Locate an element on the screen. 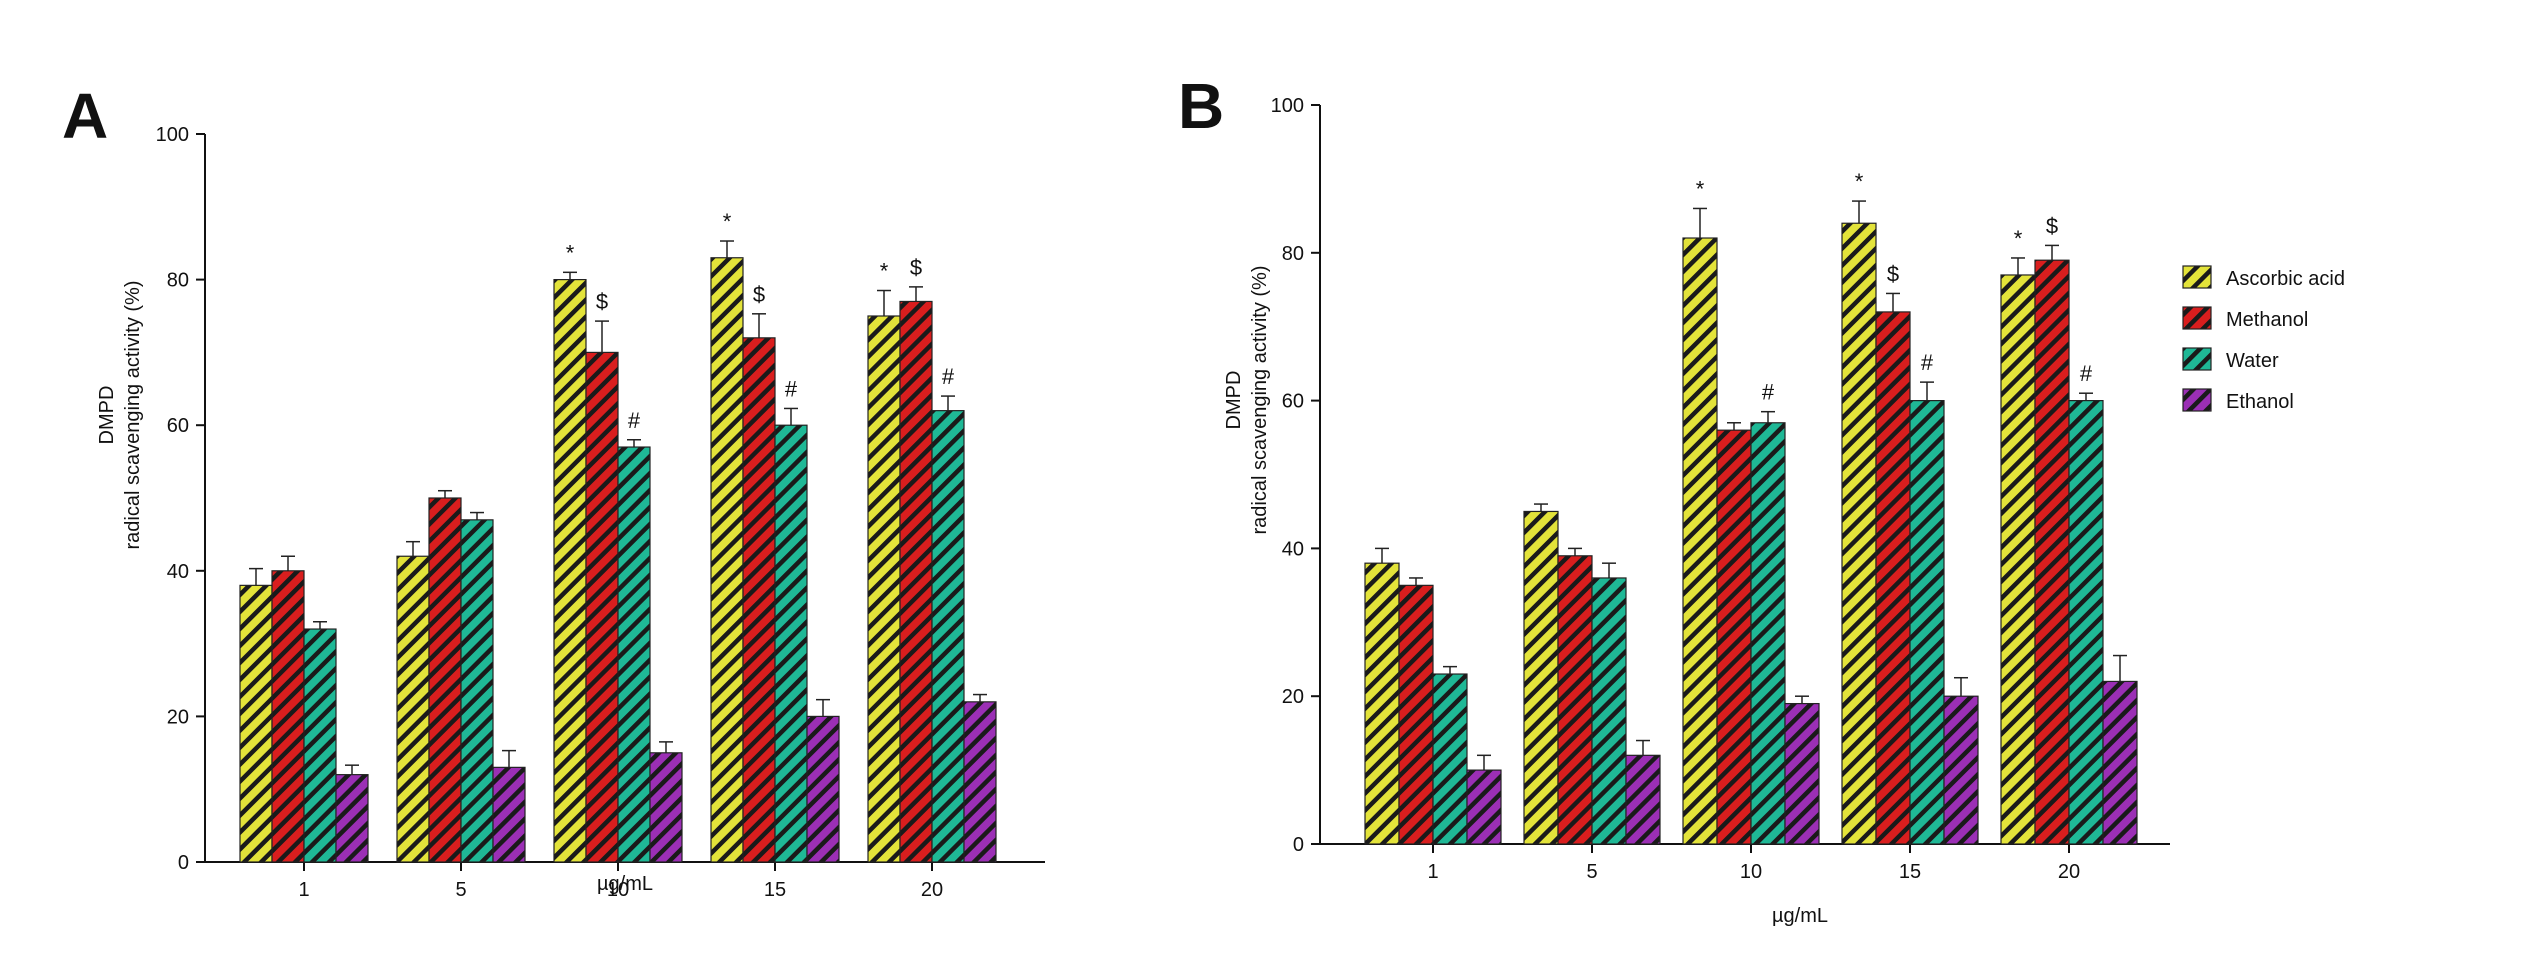 This screenshot has height=956, width=2533. panel-a-annotation-water-10: # is located at coordinates (634, 420).